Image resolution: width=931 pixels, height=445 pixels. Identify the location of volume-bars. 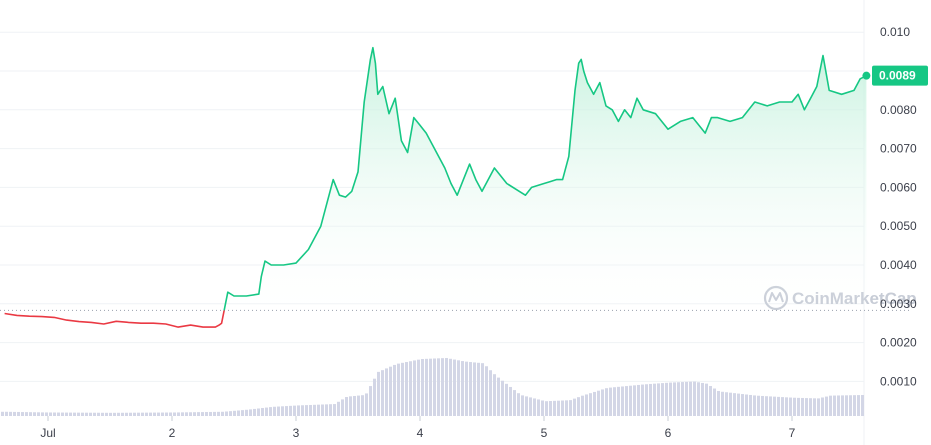
(432, 387).